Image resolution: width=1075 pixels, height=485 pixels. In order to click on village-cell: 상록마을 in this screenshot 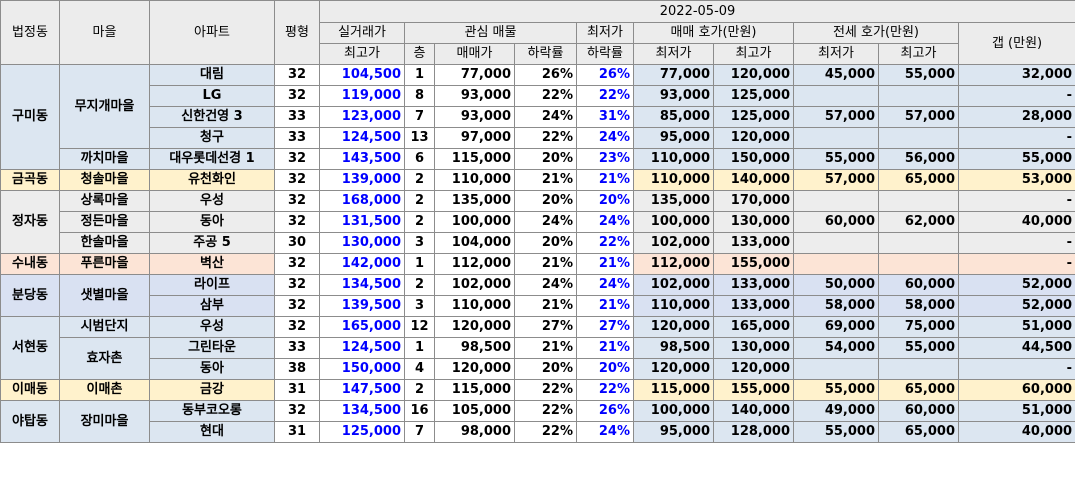, I will do `click(104, 201)`.